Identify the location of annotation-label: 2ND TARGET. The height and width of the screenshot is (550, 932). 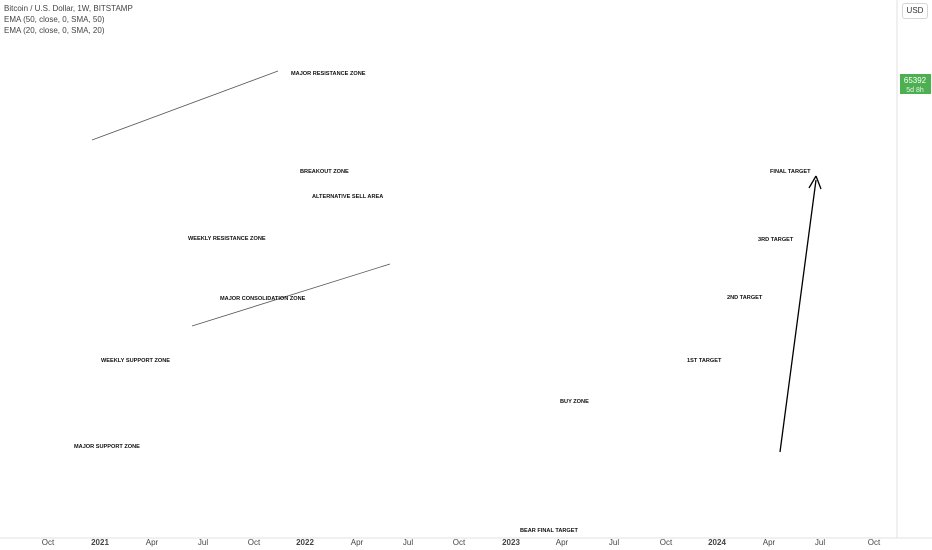
(745, 298).